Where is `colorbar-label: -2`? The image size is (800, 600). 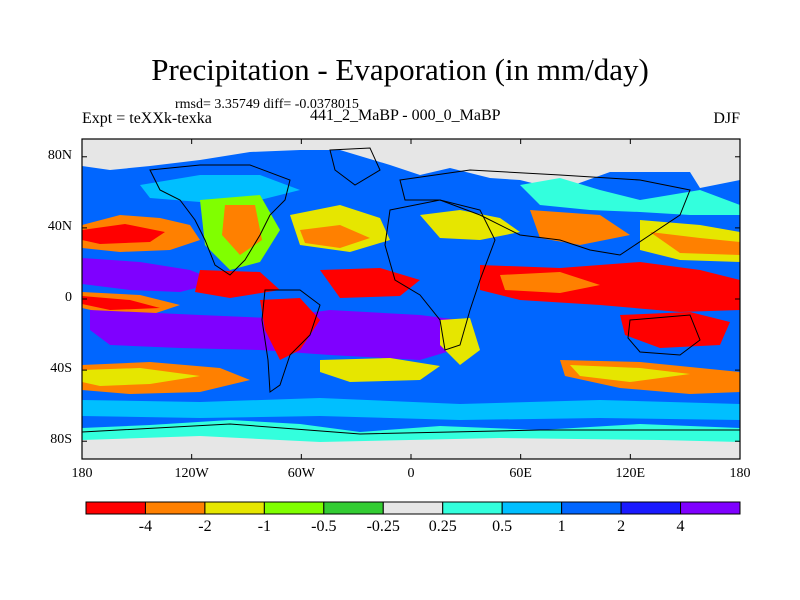 colorbar-label: -2 is located at coordinates (205, 526).